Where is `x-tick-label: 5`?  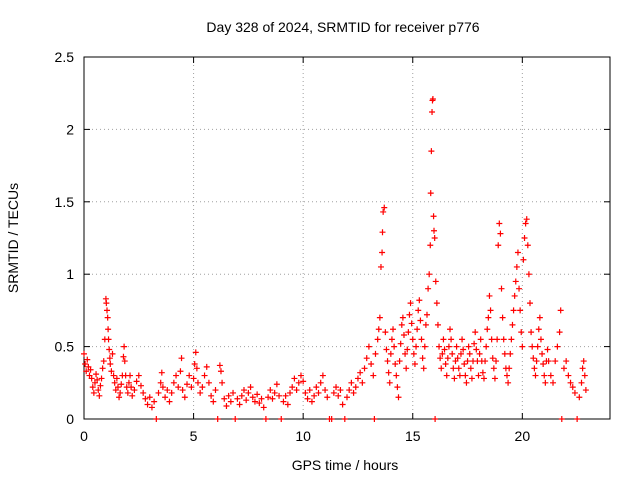 x-tick-label: 5 is located at coordinates (194, 436).